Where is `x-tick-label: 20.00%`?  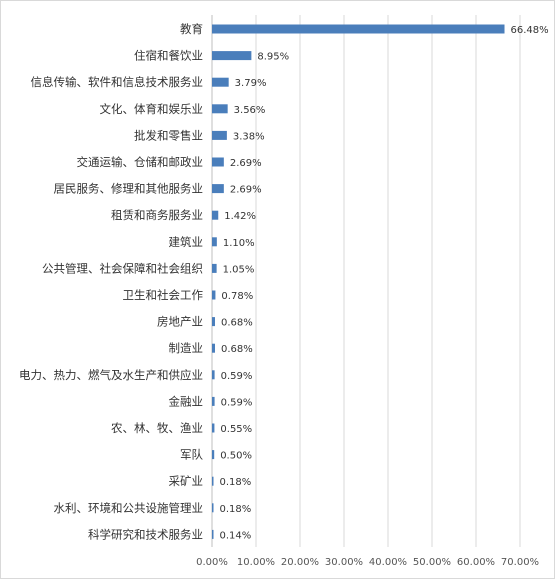 x-tick-label: 20.00% is located at coordinates (300, 562).